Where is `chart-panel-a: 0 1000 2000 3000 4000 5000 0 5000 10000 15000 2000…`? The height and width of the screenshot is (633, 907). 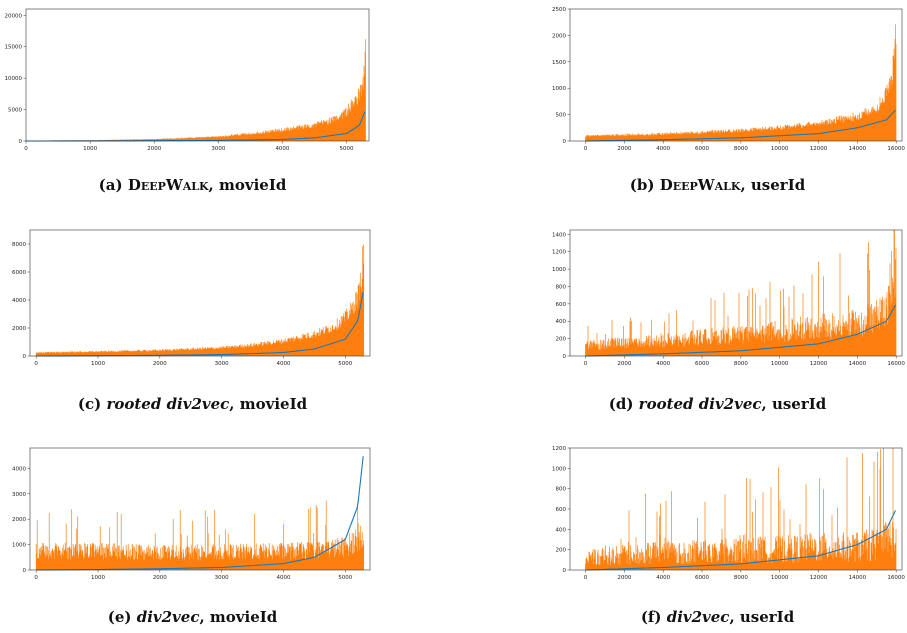
chart-panel-a: 0 1000 2000 3000 4000 5000 0 5000 10000 15000 2000… is located at coordinates (190, 105).